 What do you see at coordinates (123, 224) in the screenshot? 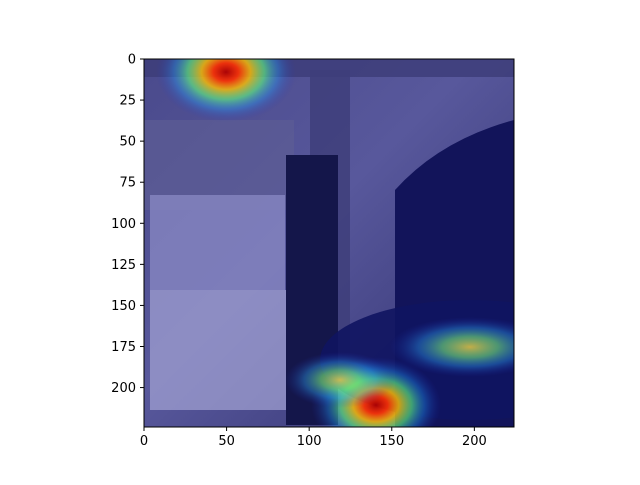
I see `y-tick-label: 100` at bounding box center [123, 224].